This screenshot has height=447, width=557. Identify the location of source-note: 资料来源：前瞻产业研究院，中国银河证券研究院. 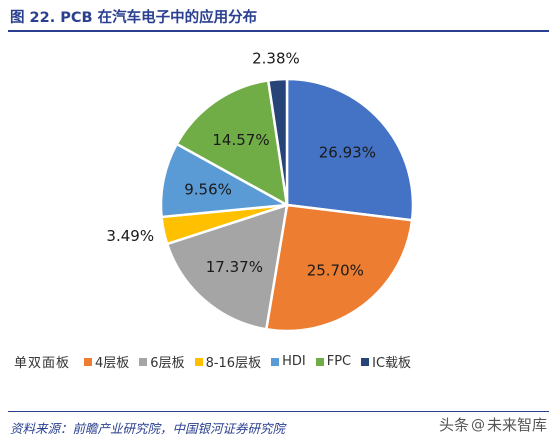
(148, 428).